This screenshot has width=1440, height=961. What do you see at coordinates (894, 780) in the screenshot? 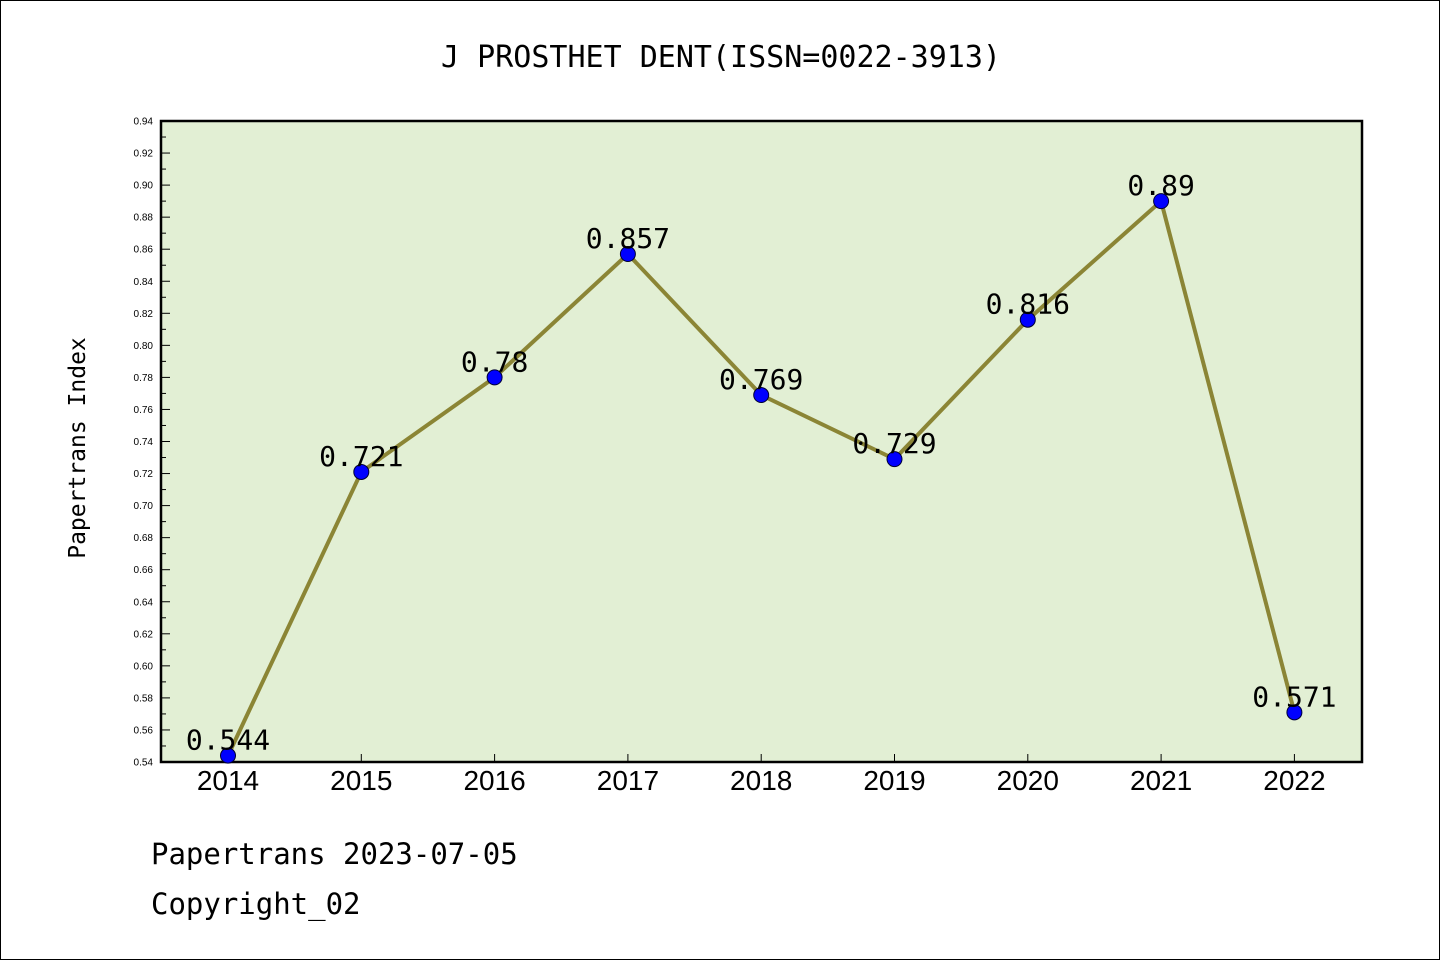
I see `x-tick-label: 2019` at bounding box center [894, 780].